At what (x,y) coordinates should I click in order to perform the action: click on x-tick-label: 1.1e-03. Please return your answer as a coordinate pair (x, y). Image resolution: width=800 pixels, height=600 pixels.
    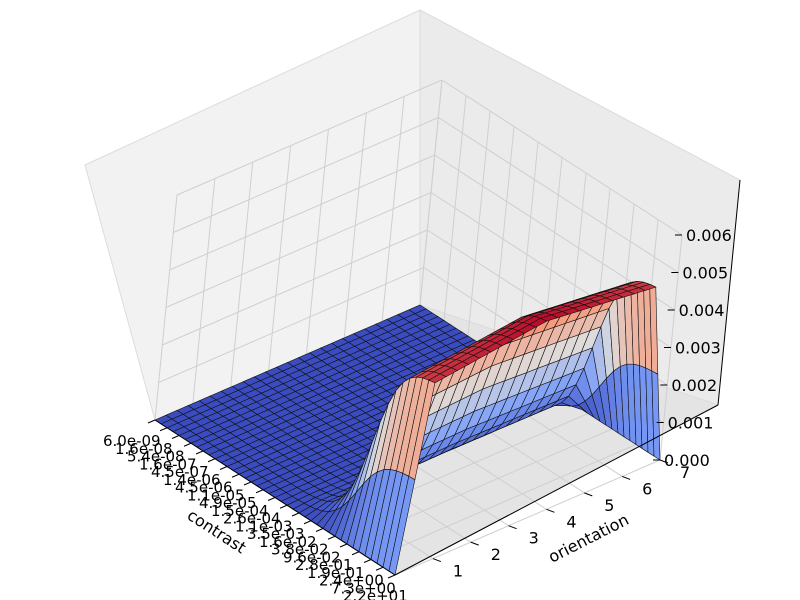
    Looking at the image, I should click on (264, 526).